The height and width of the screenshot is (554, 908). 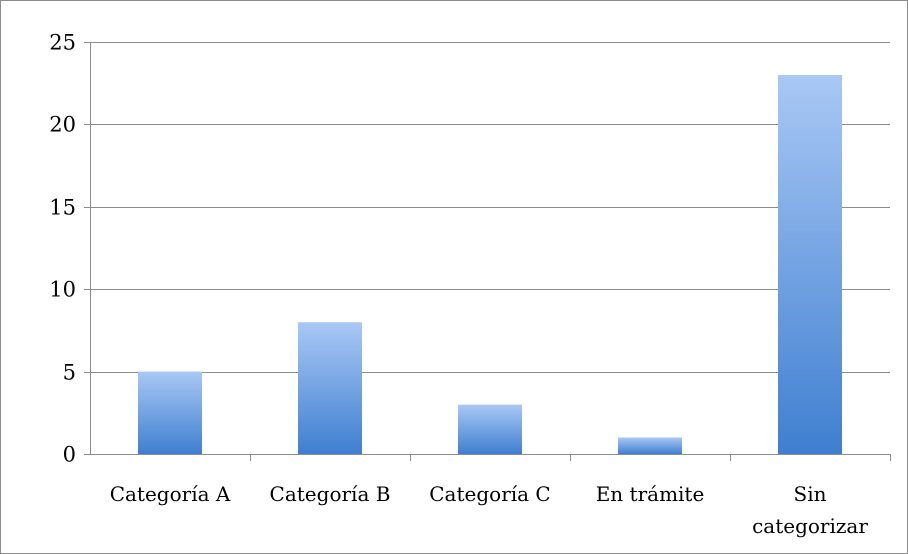 What do you see at coordinates (810, 526) in the screenshot?
I see `x-category-label: categorizar` at bounding box center [810, 526].